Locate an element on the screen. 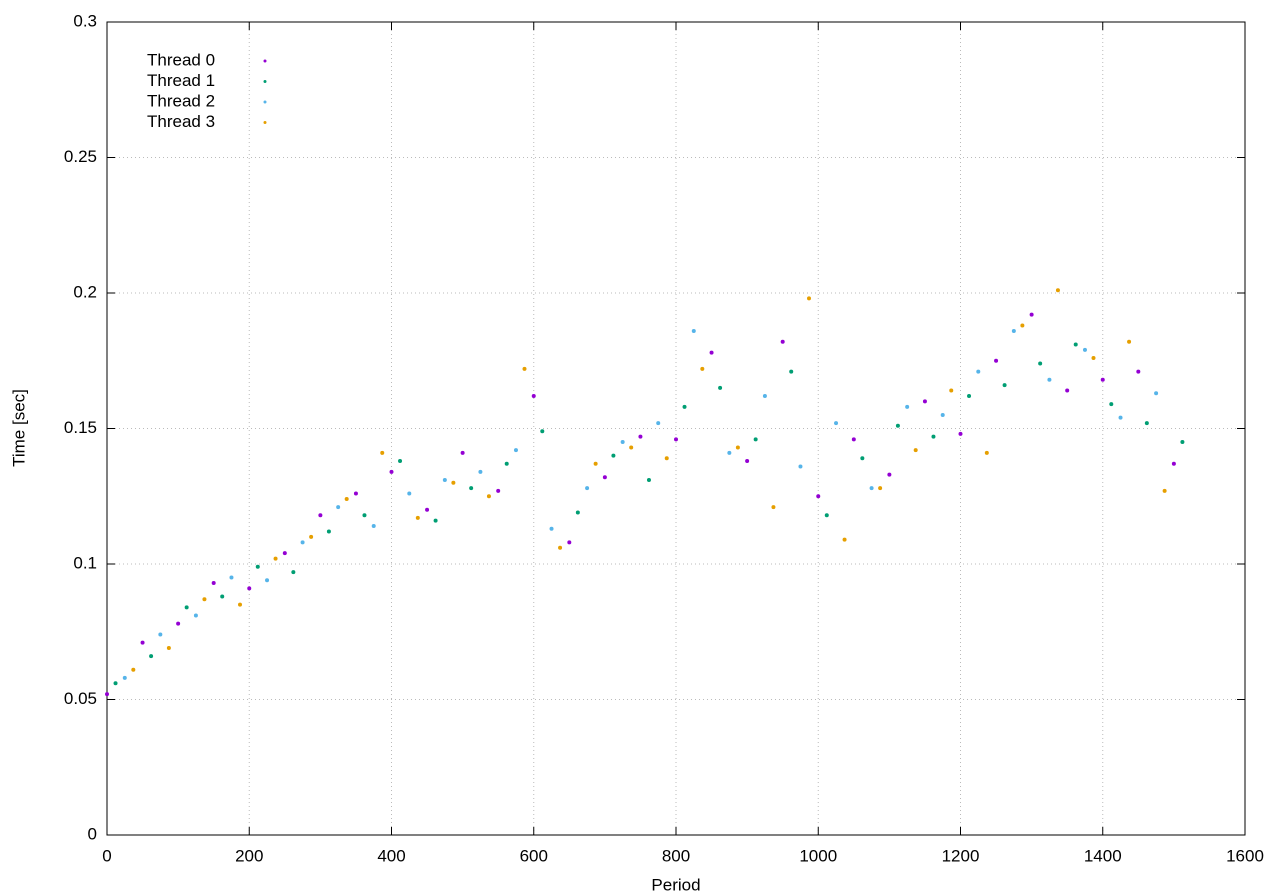 The width and height of the screenshot is (1280, 896). x-tick-label: 1000 is located at coordinates (818, 855).